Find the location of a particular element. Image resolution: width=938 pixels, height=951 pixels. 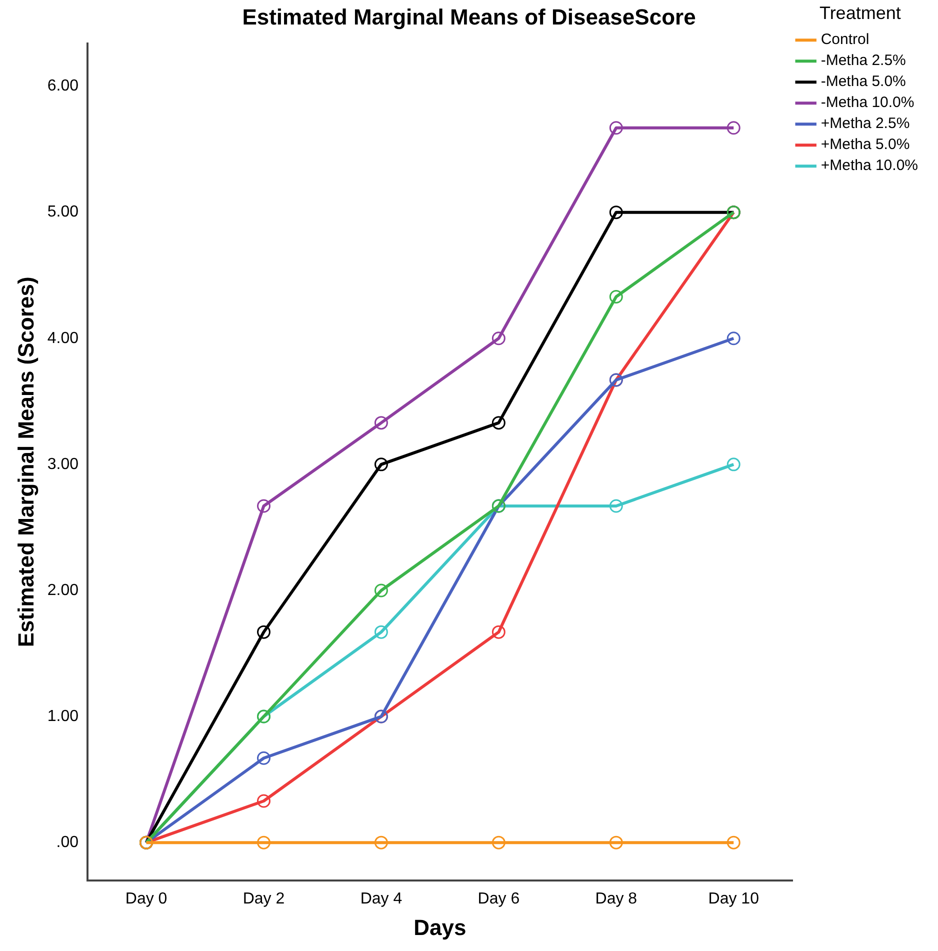

y-tick-label: 1.00 is located at coordinates (63, 716).